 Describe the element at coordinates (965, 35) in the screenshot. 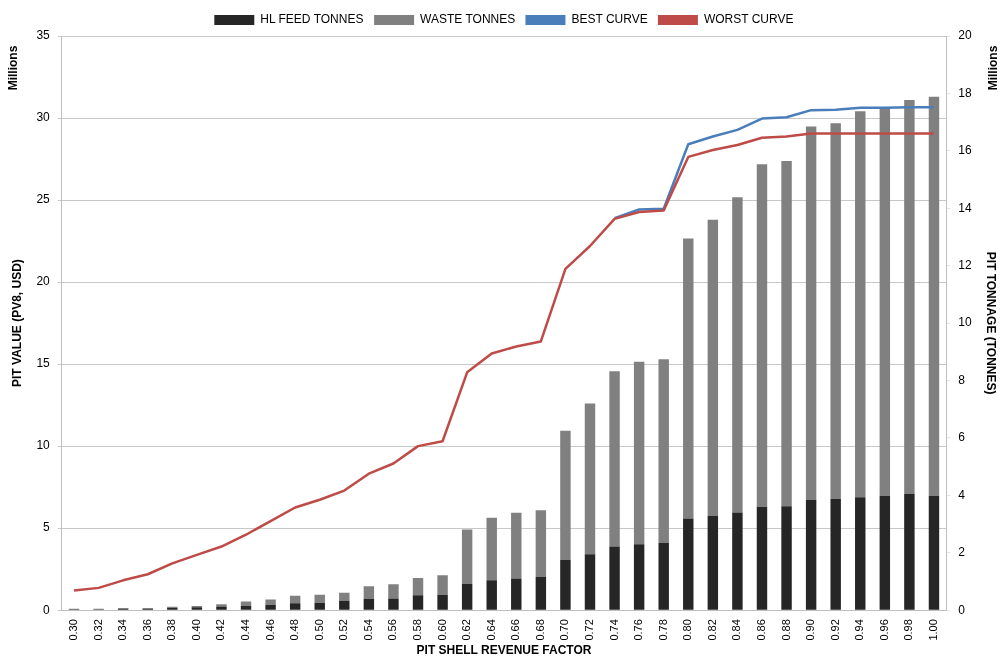

I see `y2-tick-label: 20` at that location.